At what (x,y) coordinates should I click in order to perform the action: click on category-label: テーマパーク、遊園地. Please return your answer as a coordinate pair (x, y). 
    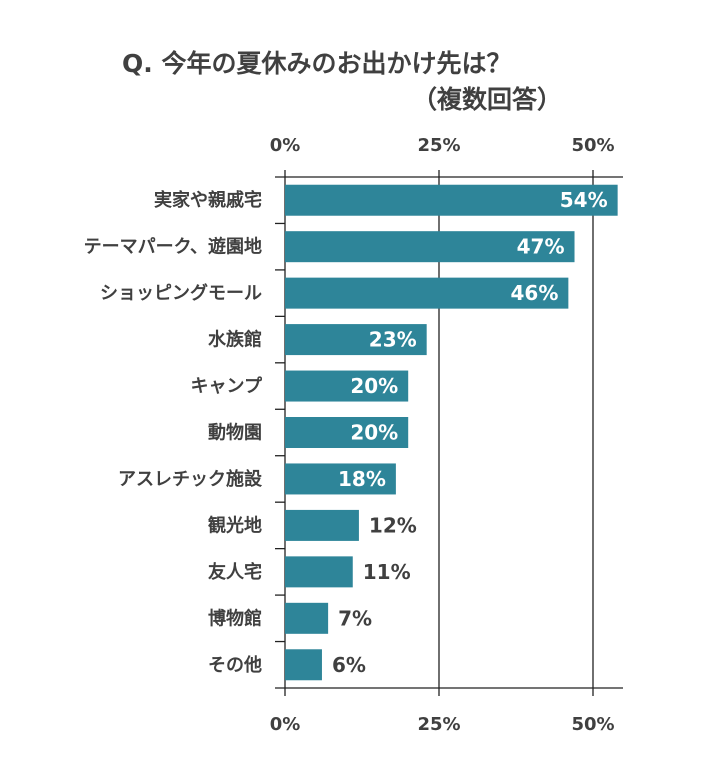
    Looking at the image, I should click on (173, 247).